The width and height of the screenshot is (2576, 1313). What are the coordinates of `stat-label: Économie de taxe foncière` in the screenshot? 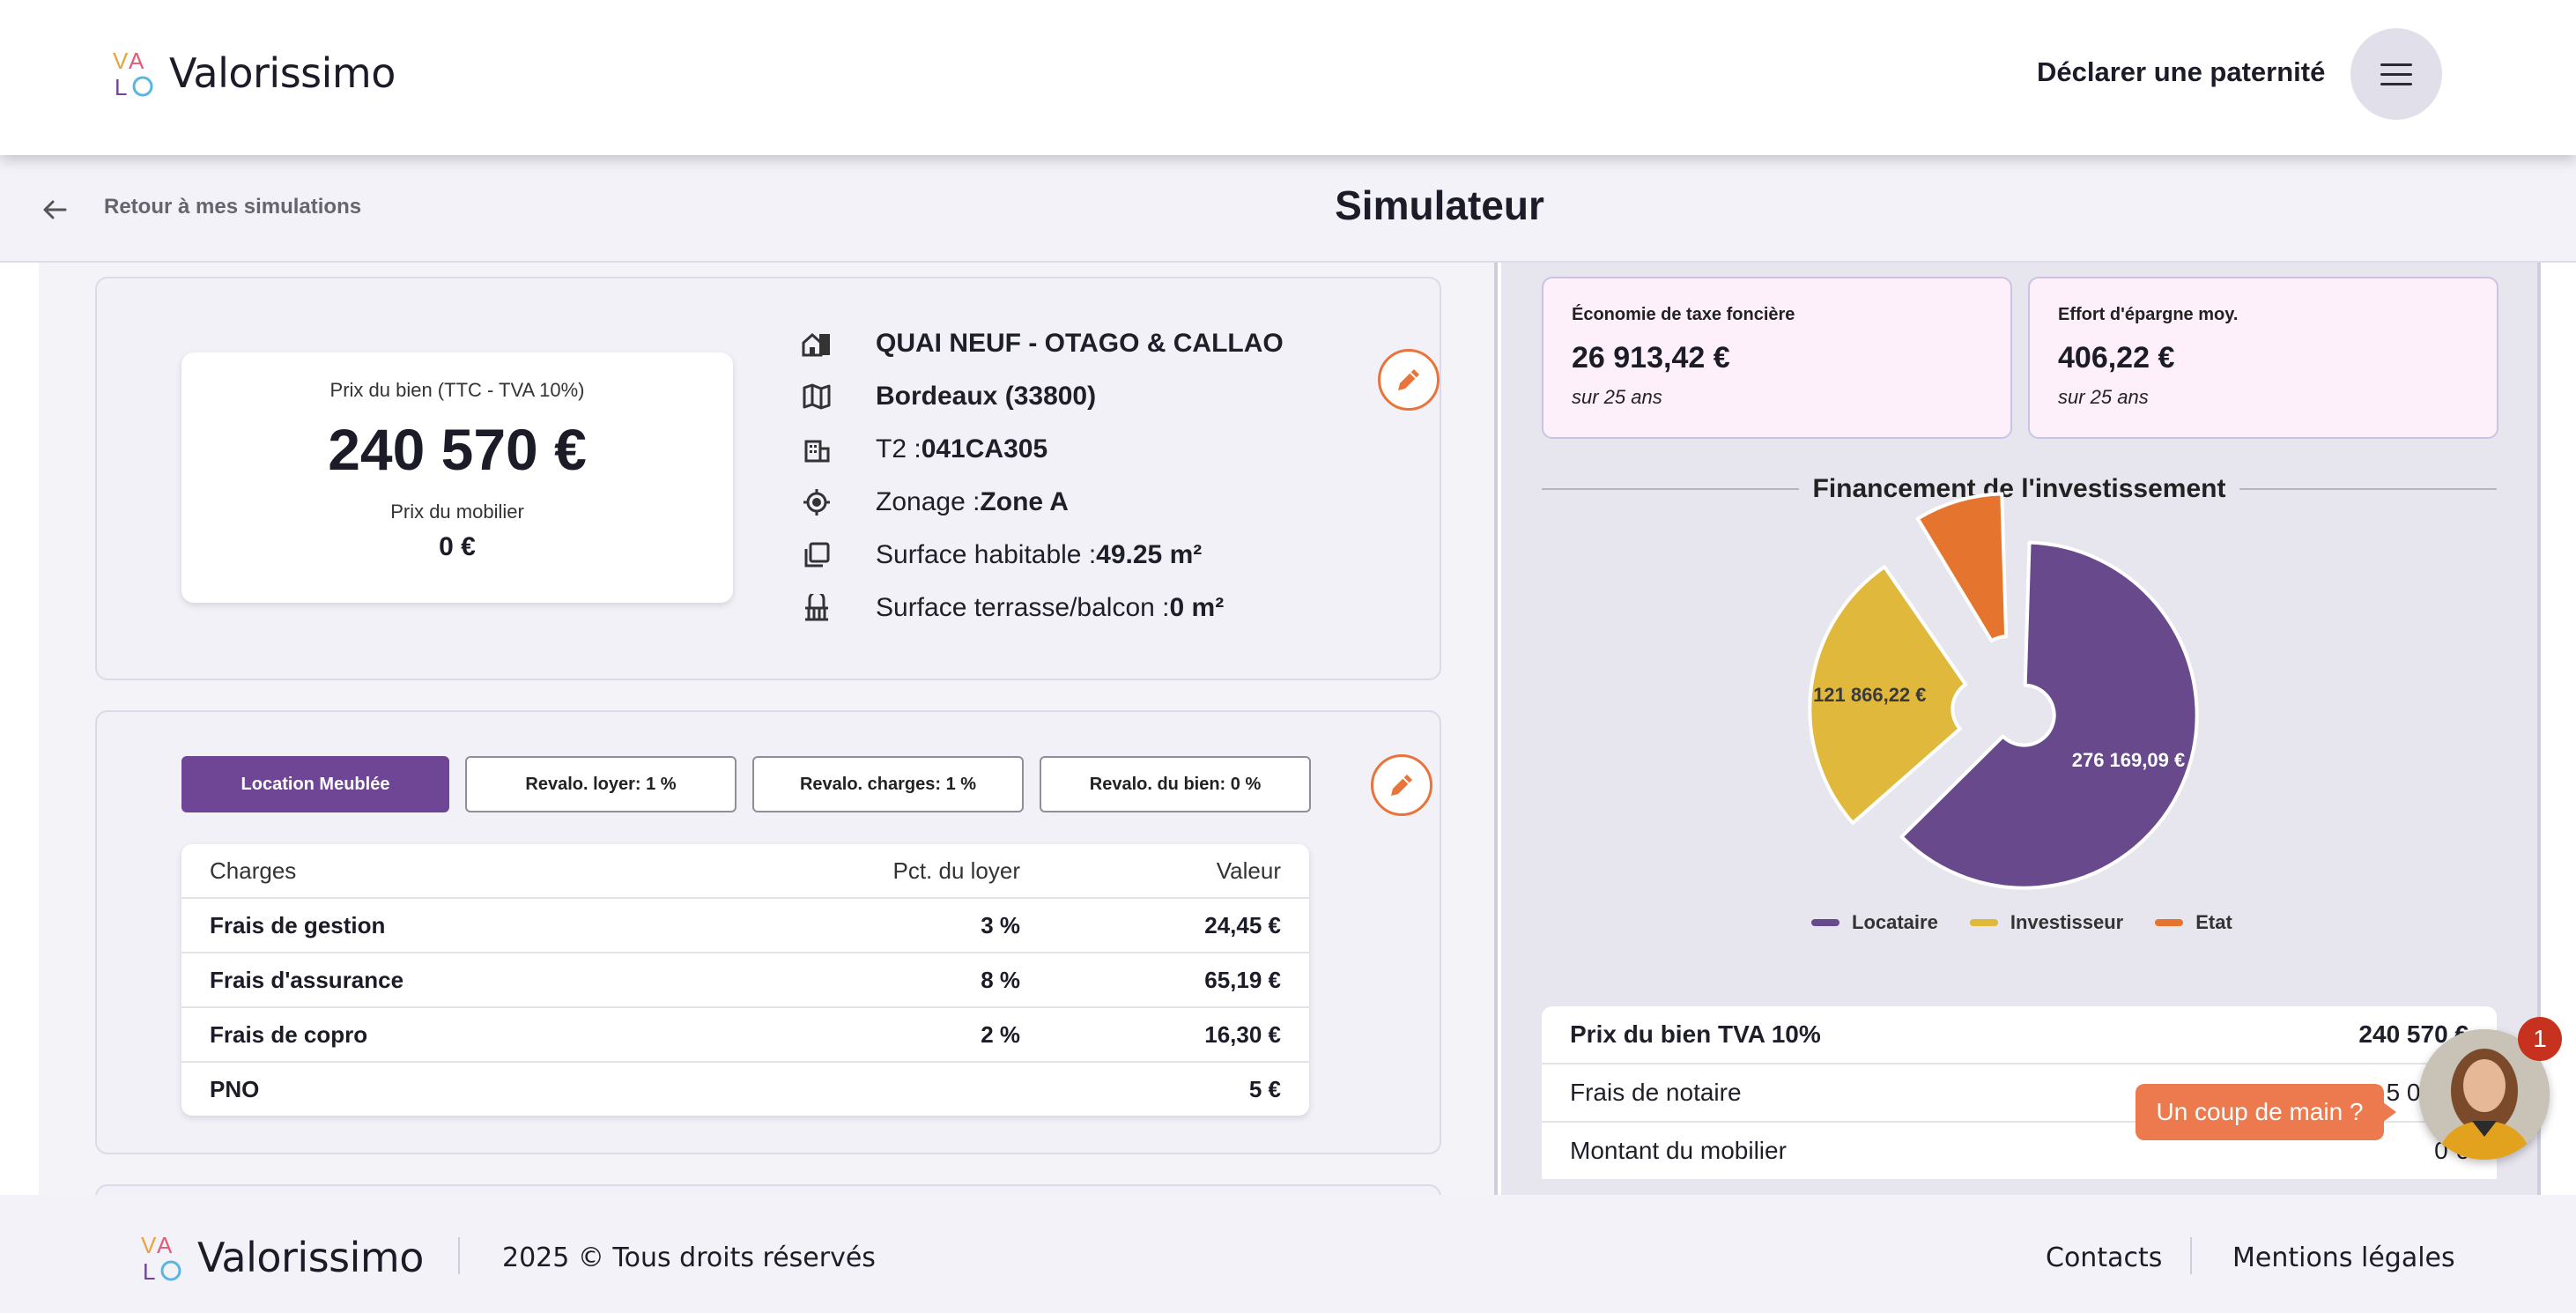 It's located at (1684, 314).